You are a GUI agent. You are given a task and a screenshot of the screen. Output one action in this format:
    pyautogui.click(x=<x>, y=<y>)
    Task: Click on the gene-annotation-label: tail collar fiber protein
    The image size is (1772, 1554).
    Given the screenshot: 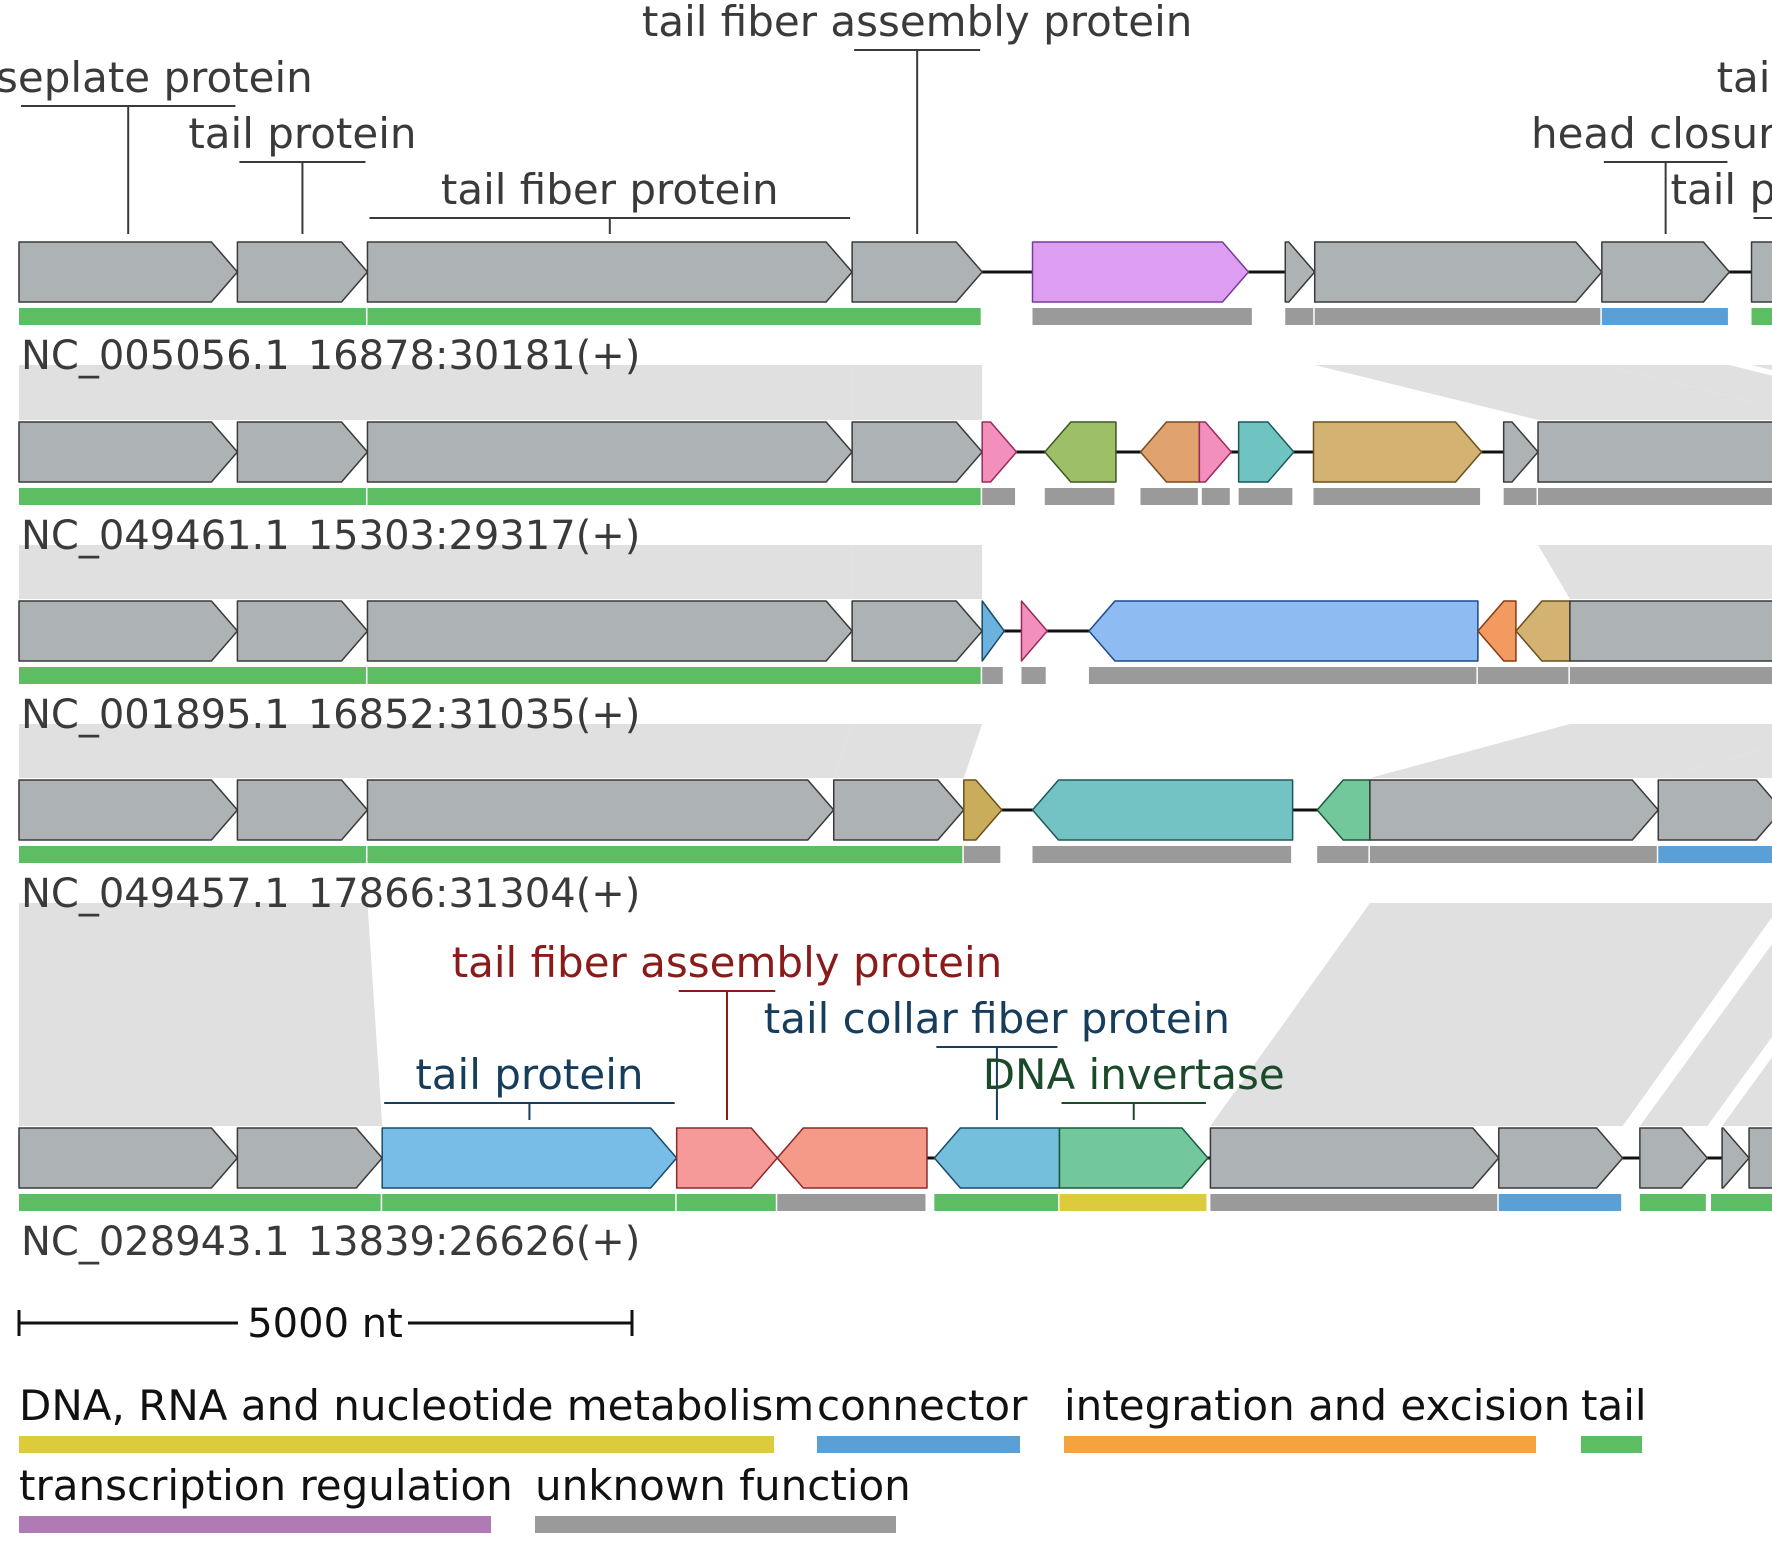 What is the action you would take?
    pyautogui.click(x=997, y=1018)
    